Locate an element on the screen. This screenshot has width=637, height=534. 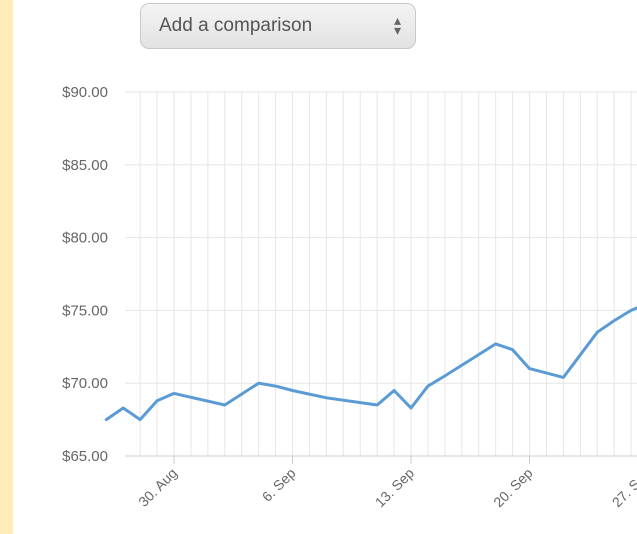
add-comparison-select: Add a comparison ▴ ▾ is located at coordinates (278, 26).